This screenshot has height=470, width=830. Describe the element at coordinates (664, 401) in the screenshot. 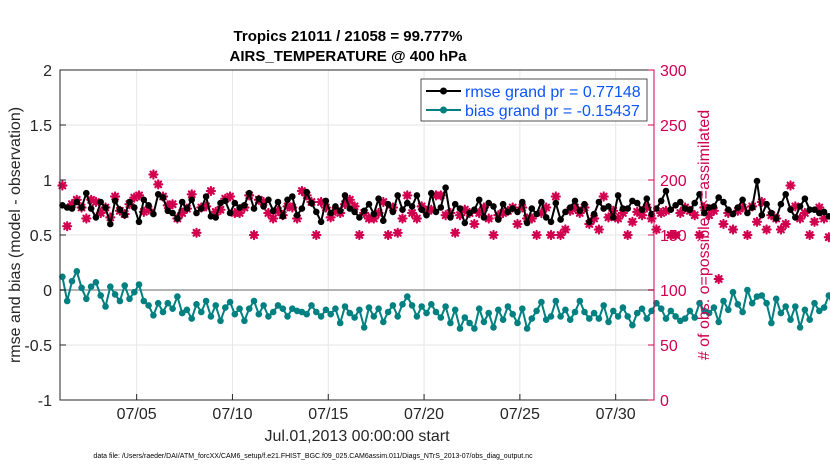

I see `y-right-tick-label: 0` at that location.